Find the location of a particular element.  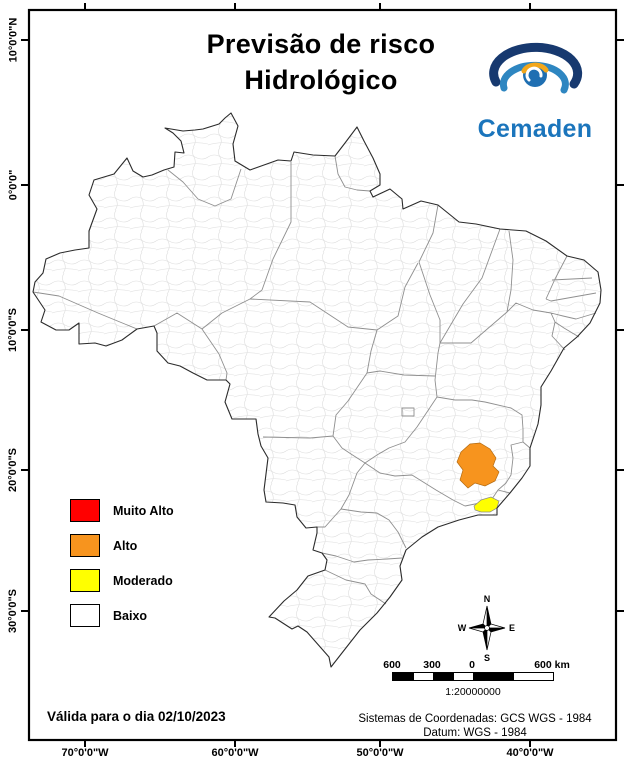

lon-label: 70°0'0"W is located at coordinates (85, 753).